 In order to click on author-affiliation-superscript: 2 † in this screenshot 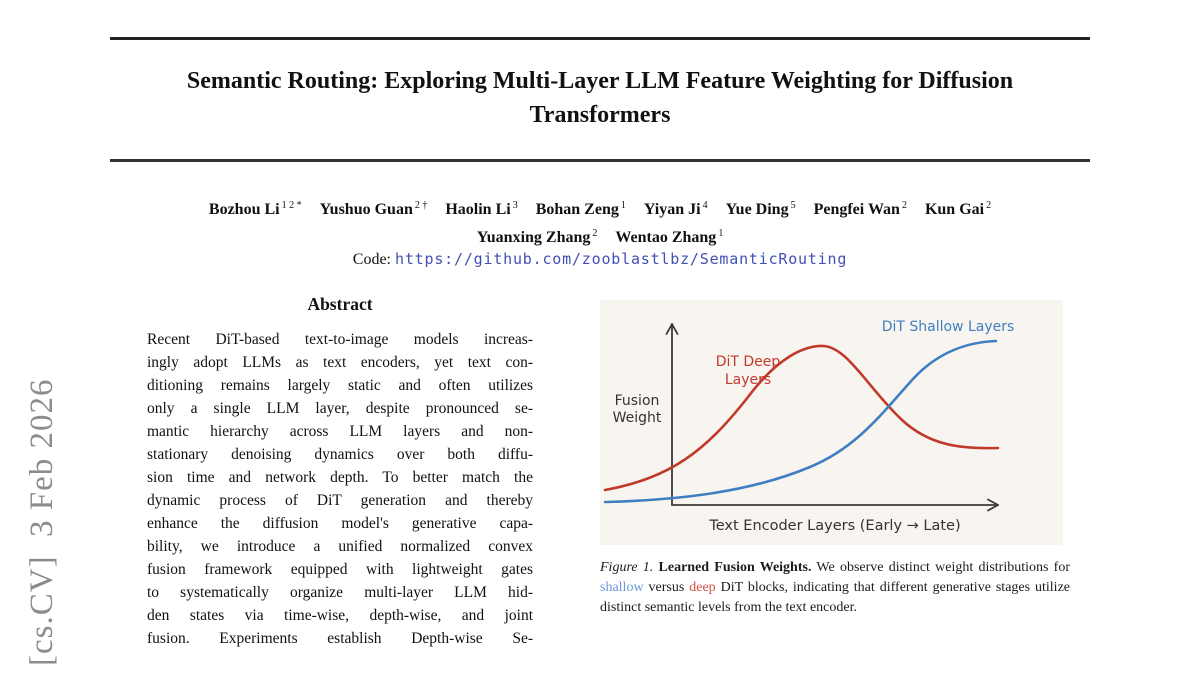, I will do `click(421, 205)`.